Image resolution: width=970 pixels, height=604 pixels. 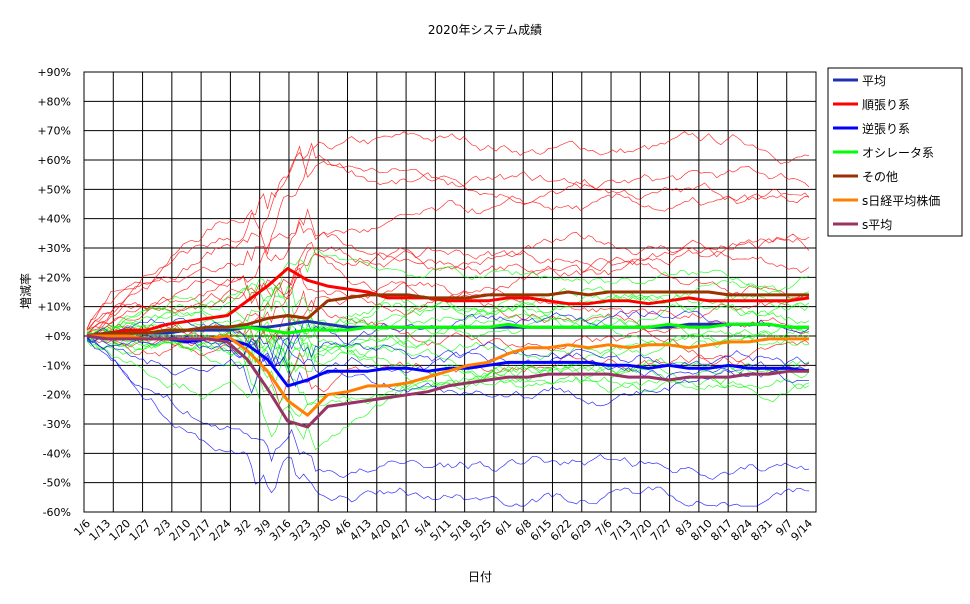 I want to click on legend-label: オシレータ系, so click(x=898, y=153).